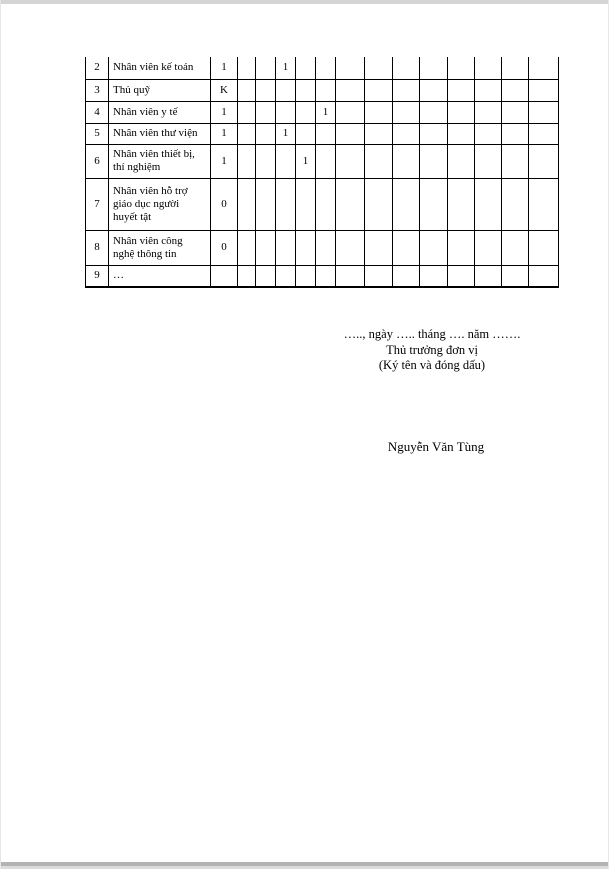  What do you see at coordinates (304, 865) in the screenshot?
I see `page-bottom-edge` at bounding box center [304, 865].